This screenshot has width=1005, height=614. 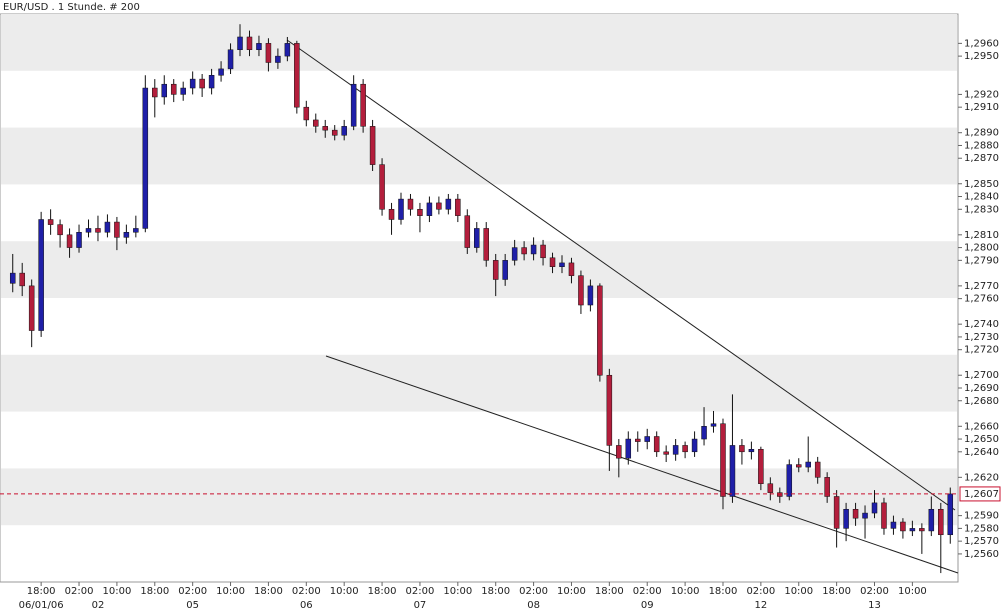 What do you see at coordinates (647, 605) in the screenshot?
I see `date-label: 09` at bounding box center [647, 605].